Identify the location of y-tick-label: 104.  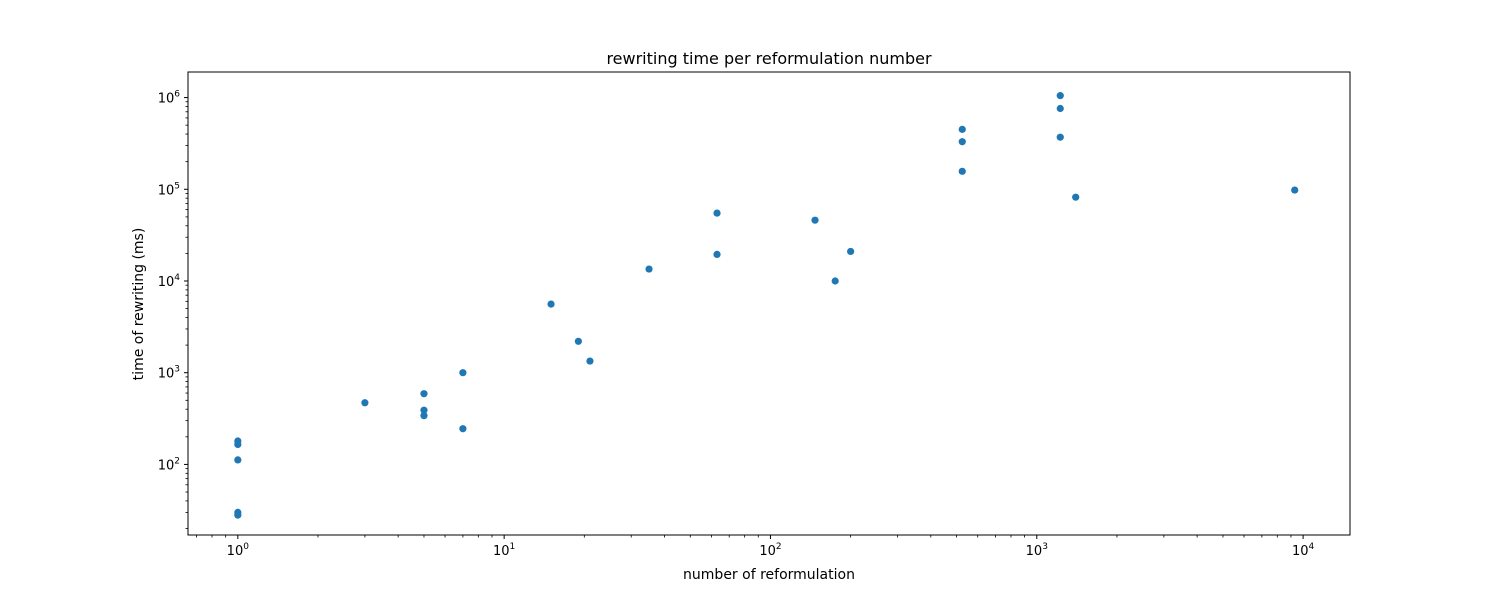
(169, 281).